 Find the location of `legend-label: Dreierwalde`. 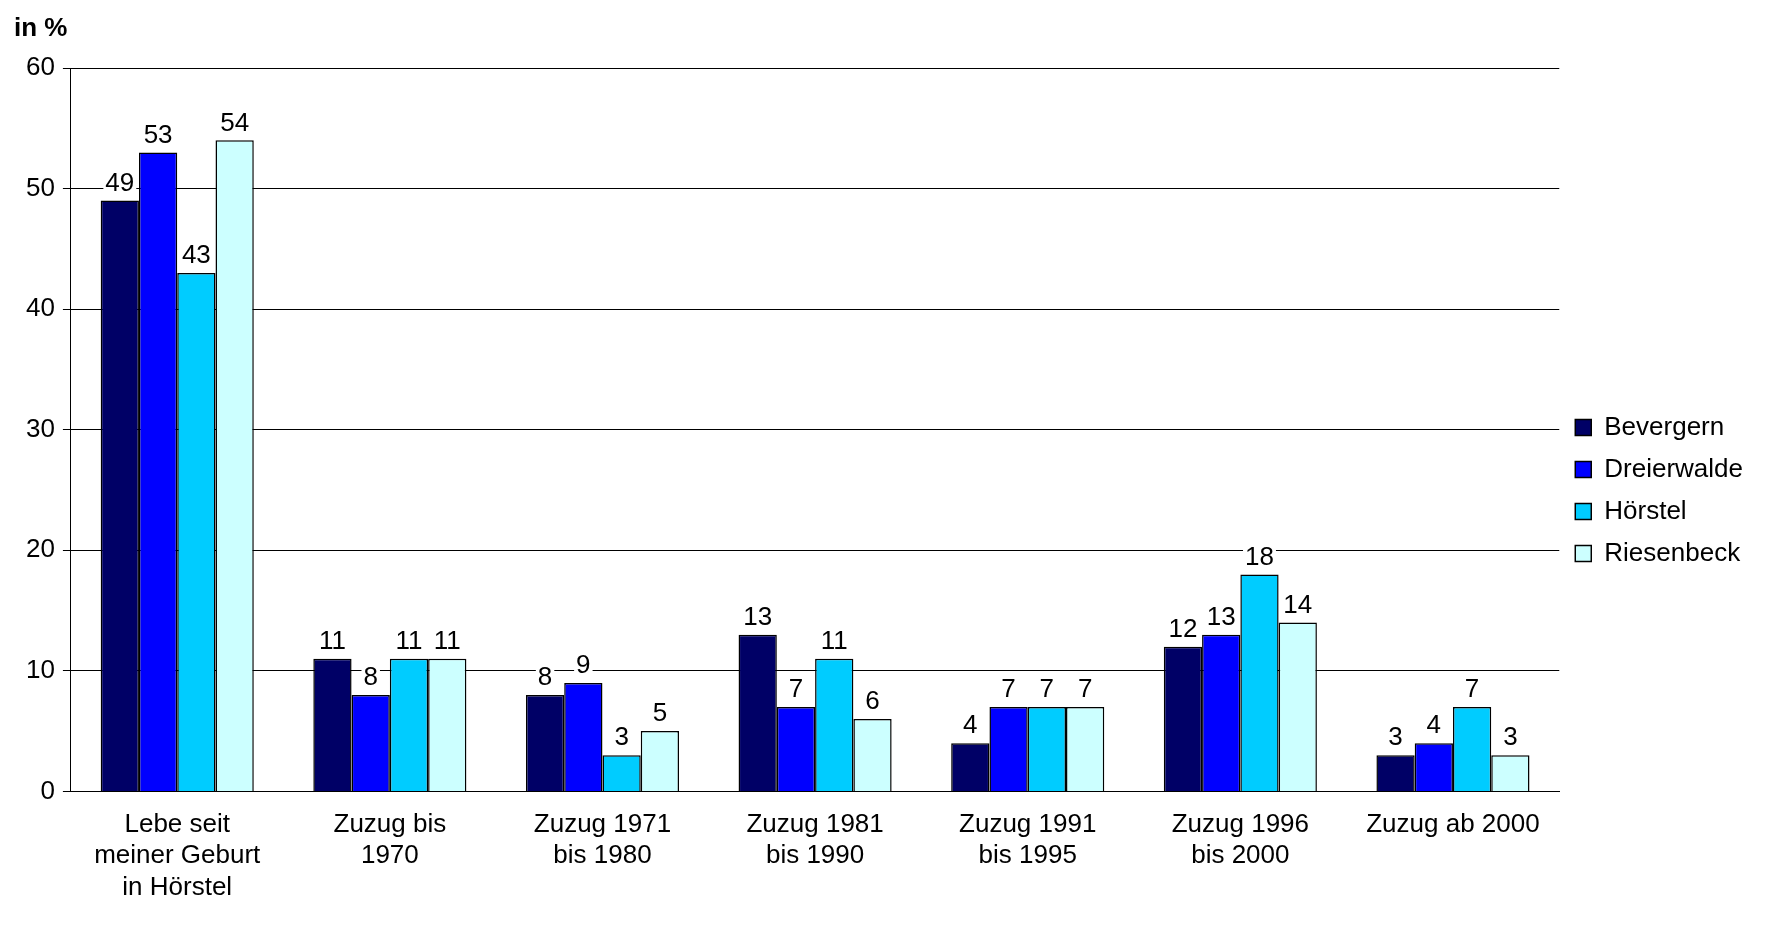

legend-label: Dreierwalde is located at coordinates (1674, 467).